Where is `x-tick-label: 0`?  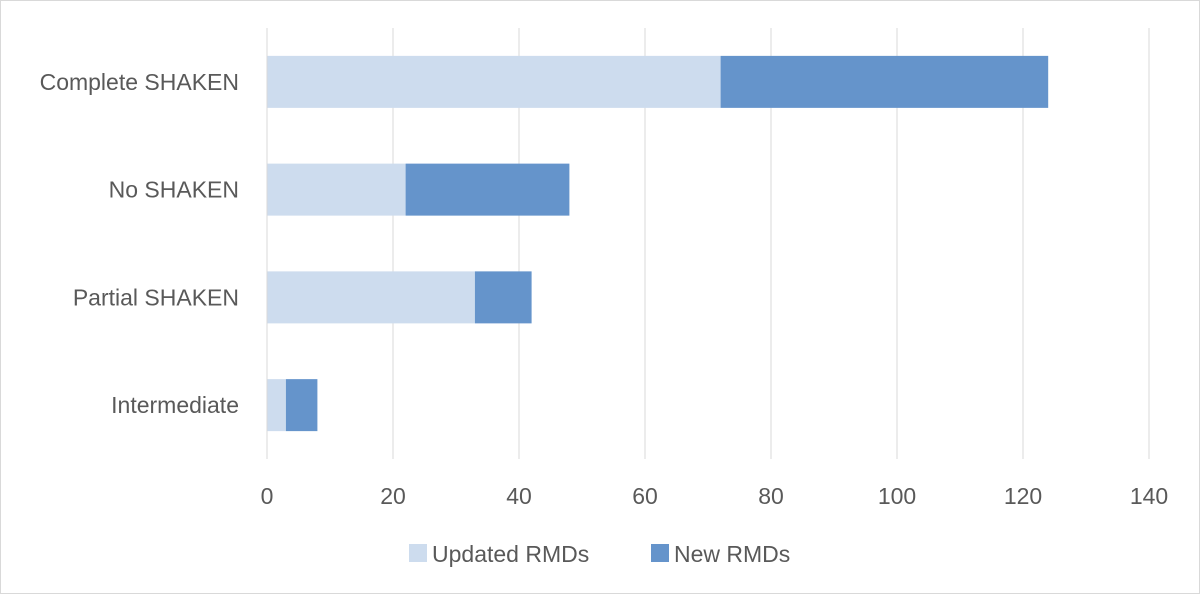
x-tick-label: 0 is located at coordinates (267, 496).